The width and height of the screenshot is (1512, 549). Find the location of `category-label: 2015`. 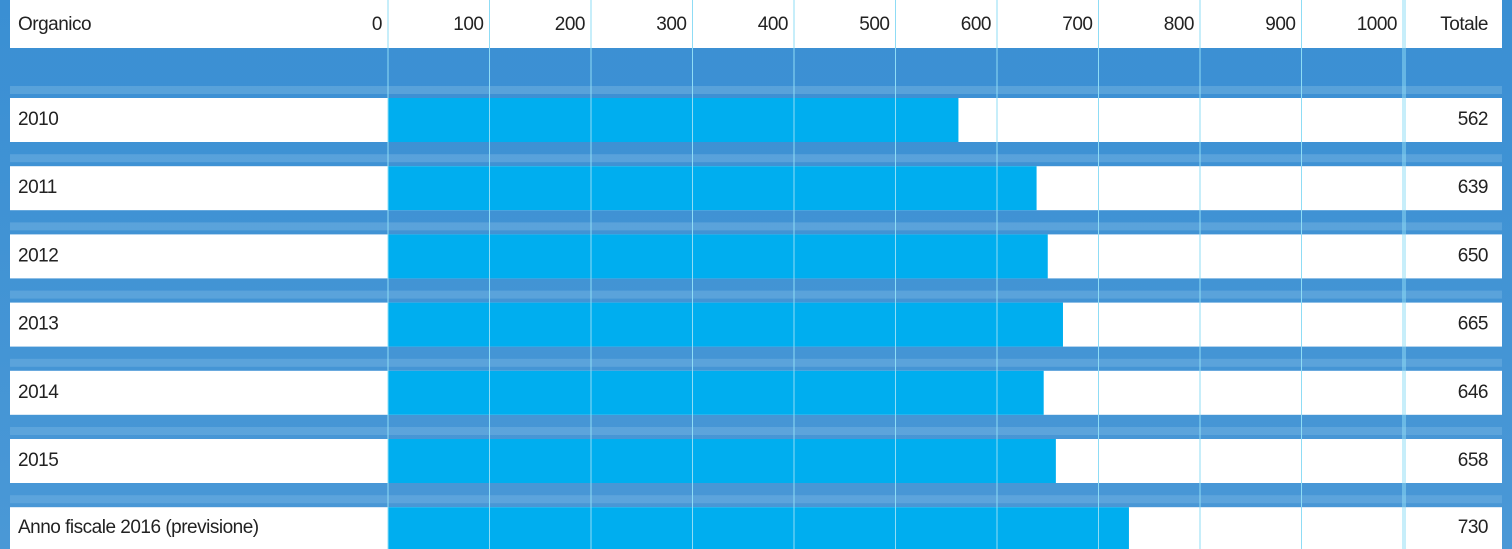

category-label: 2015 is located at coordinates (38, 460).